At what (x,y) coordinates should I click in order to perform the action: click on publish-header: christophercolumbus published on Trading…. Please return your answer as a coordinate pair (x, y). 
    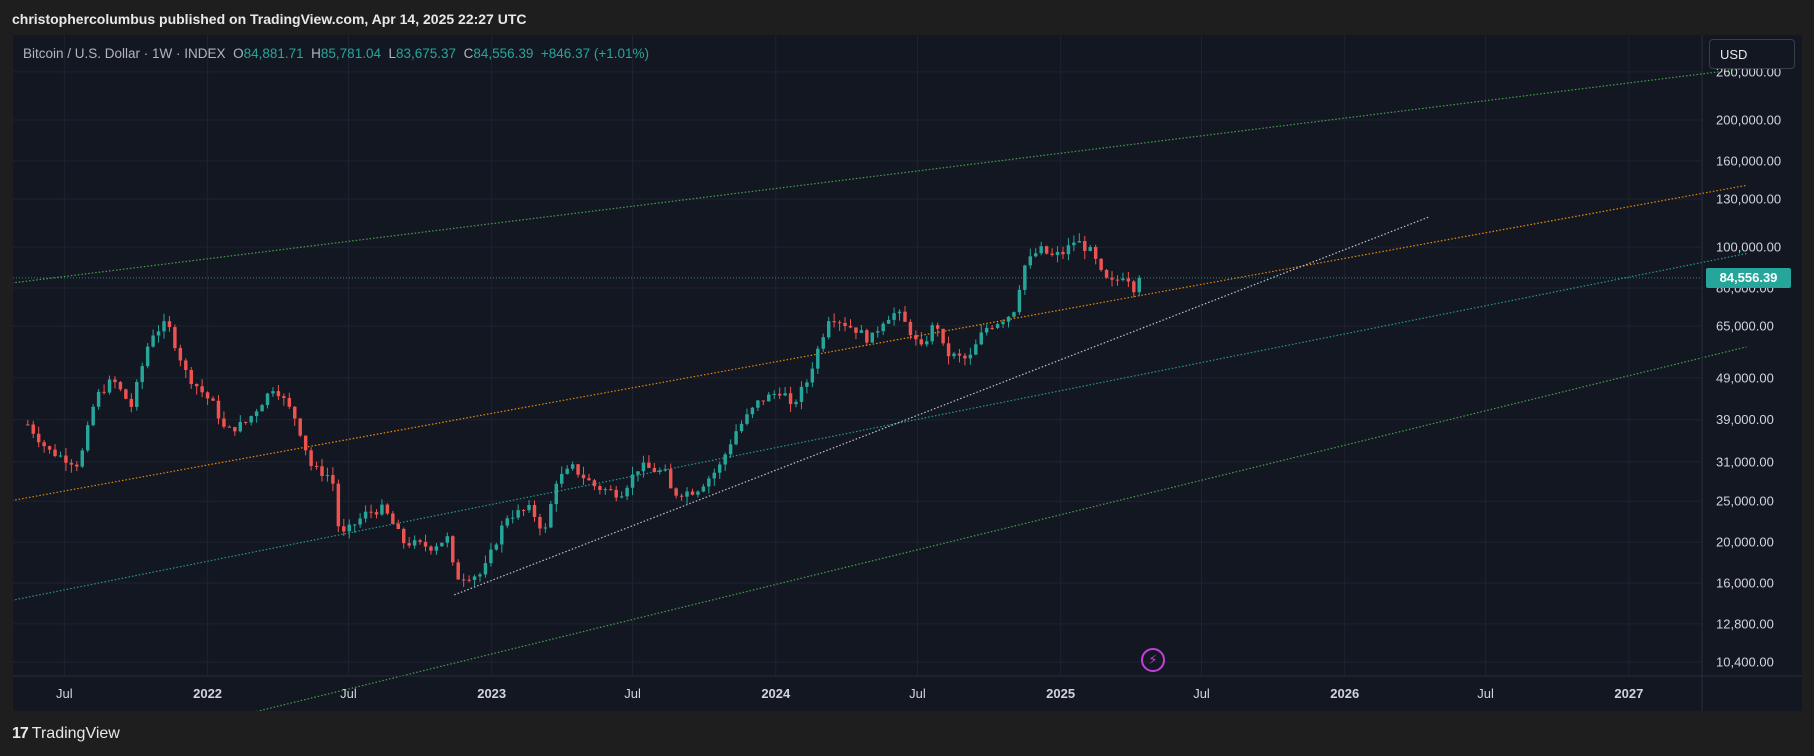
    Looking at the image, I should click on (907, 18).